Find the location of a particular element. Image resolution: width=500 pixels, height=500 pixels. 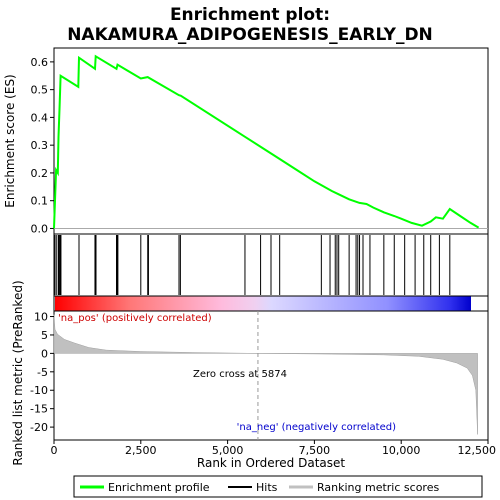

chart-title-line-1: Enrichment plot: is located at coordinates (250, 15).